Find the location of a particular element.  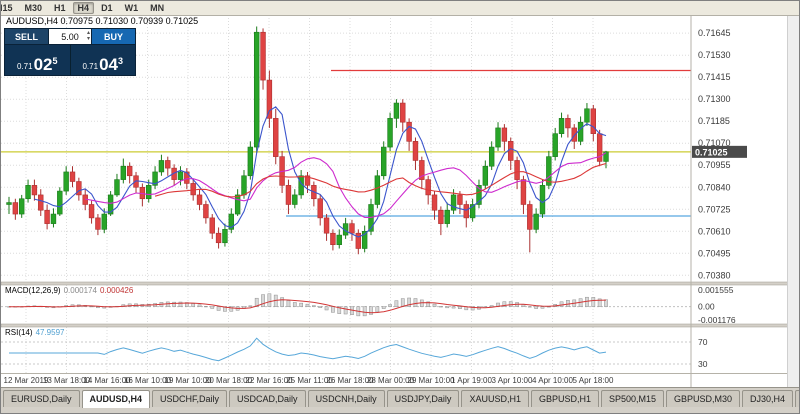

chart-tab-eurusd-daily: EURUSD,Daily is located at coordinates (41, 398).